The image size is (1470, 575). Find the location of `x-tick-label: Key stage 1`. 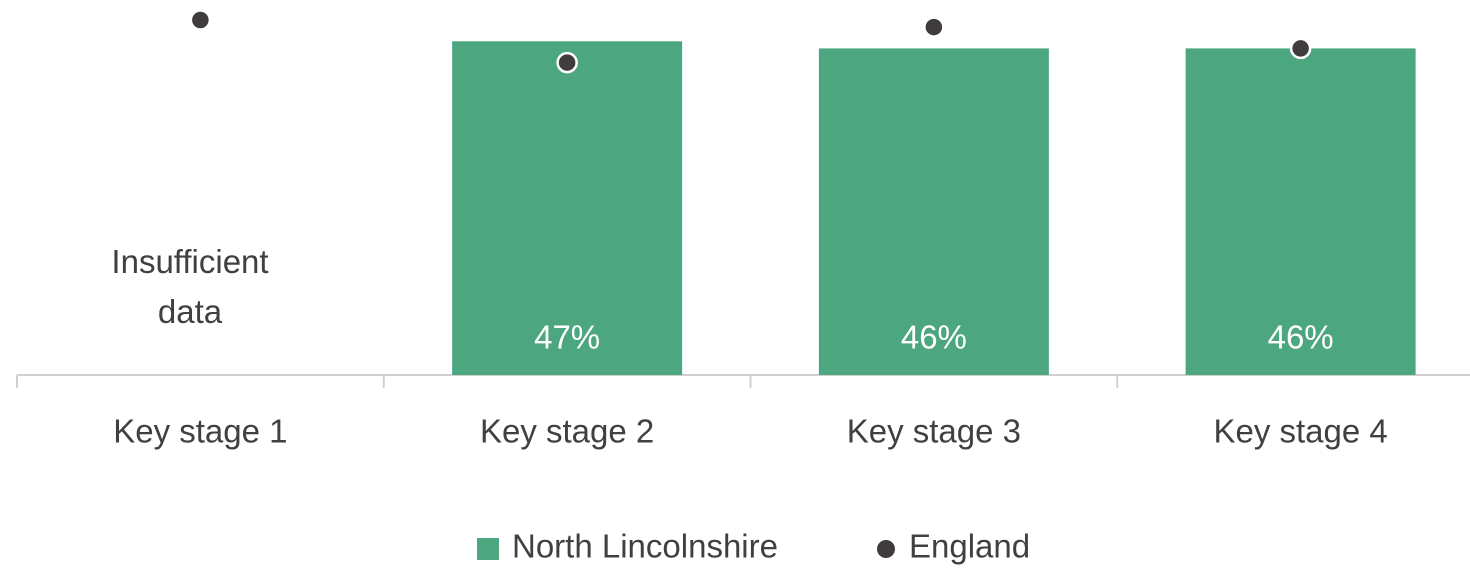

x-tick-label: Key stage 1 is located at coordinates (200, 431).